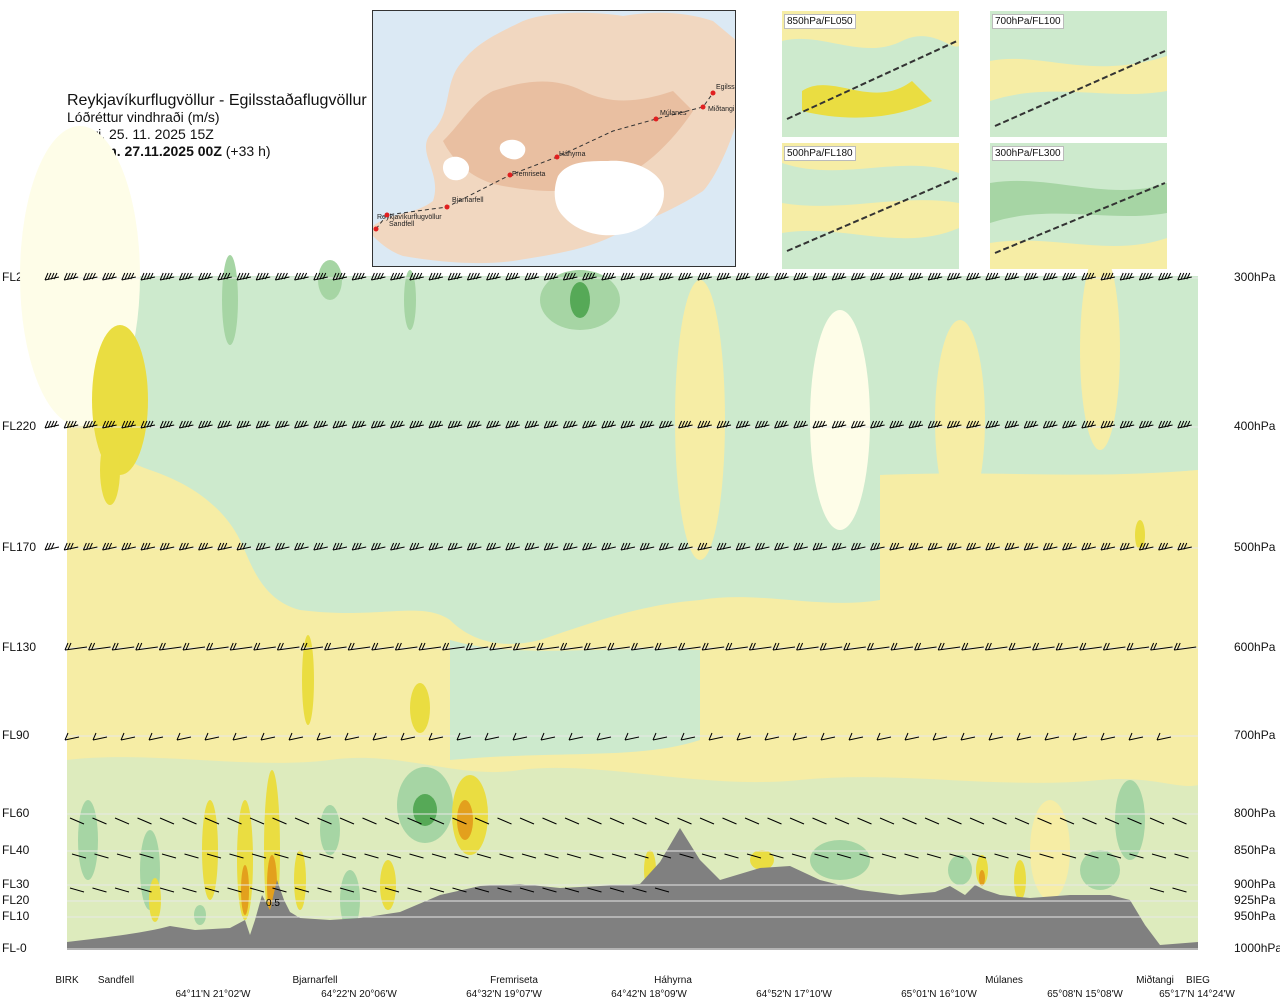 The width and height of the screenshot is (1280, 1005). Describe the element at coordinates (16, 900) in the screenshot. I see `fl-label-FL20: FL20` at that location.